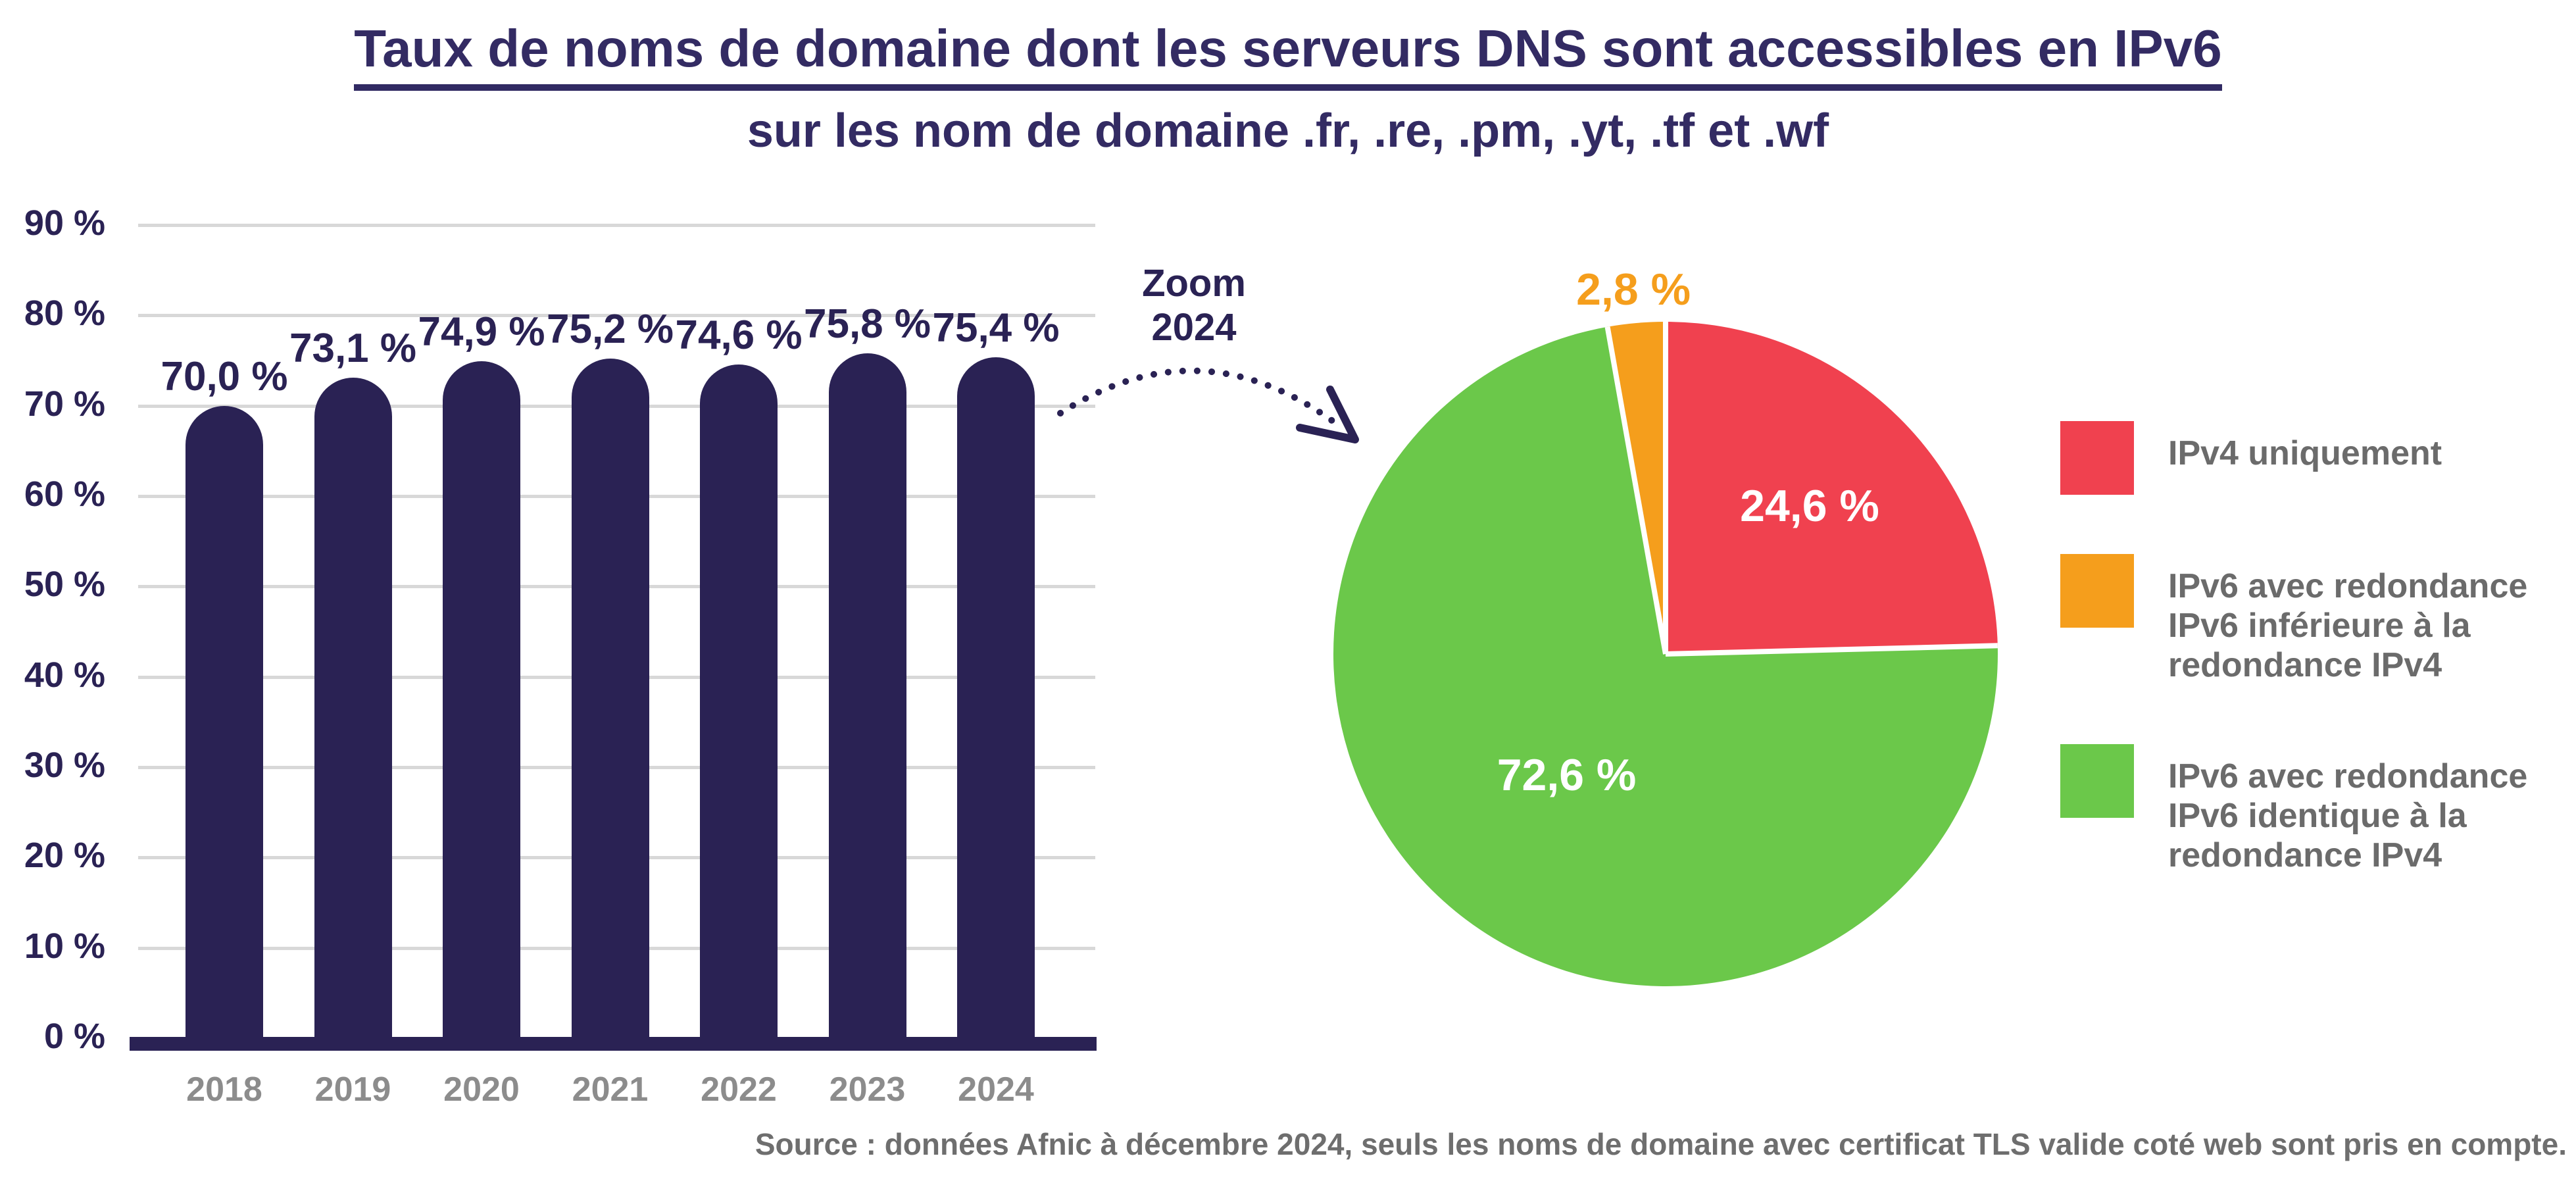 The width and height of the screenshot is (2576, 1181). Describe the element at coordinates (64, 946) in the screenshot. I see `y-tick-label: 10 %` at that location.